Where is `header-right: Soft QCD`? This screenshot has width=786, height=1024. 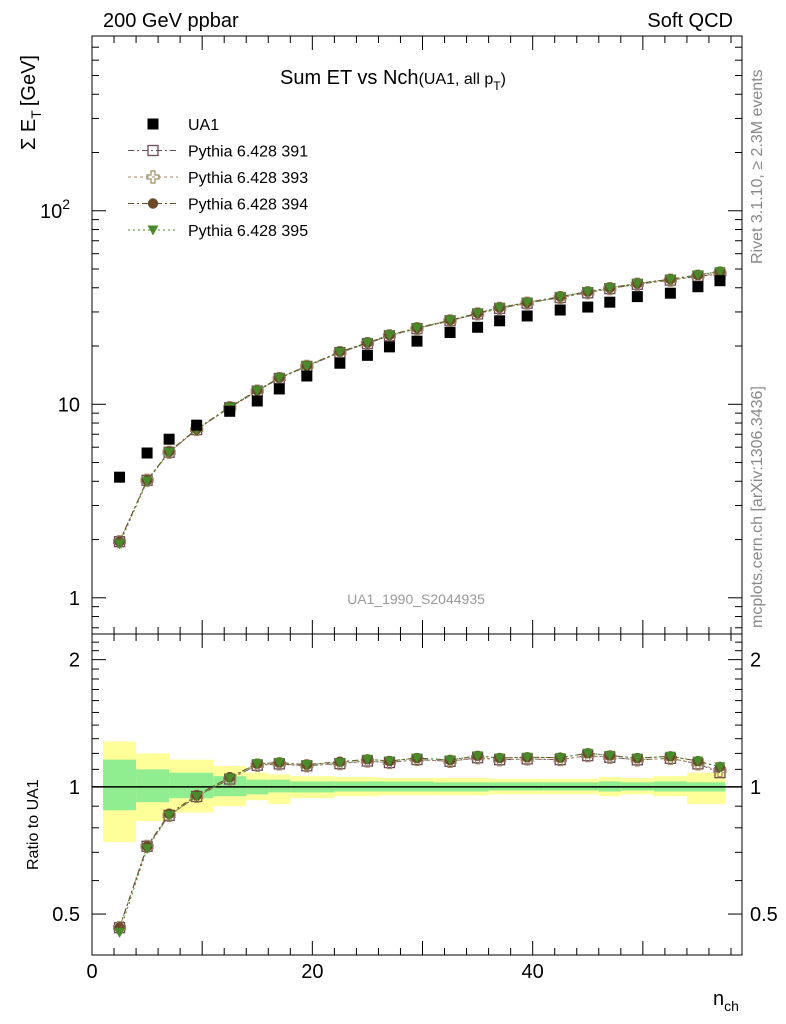
header-right: Soft QCD is located at coordinates (690, 21).